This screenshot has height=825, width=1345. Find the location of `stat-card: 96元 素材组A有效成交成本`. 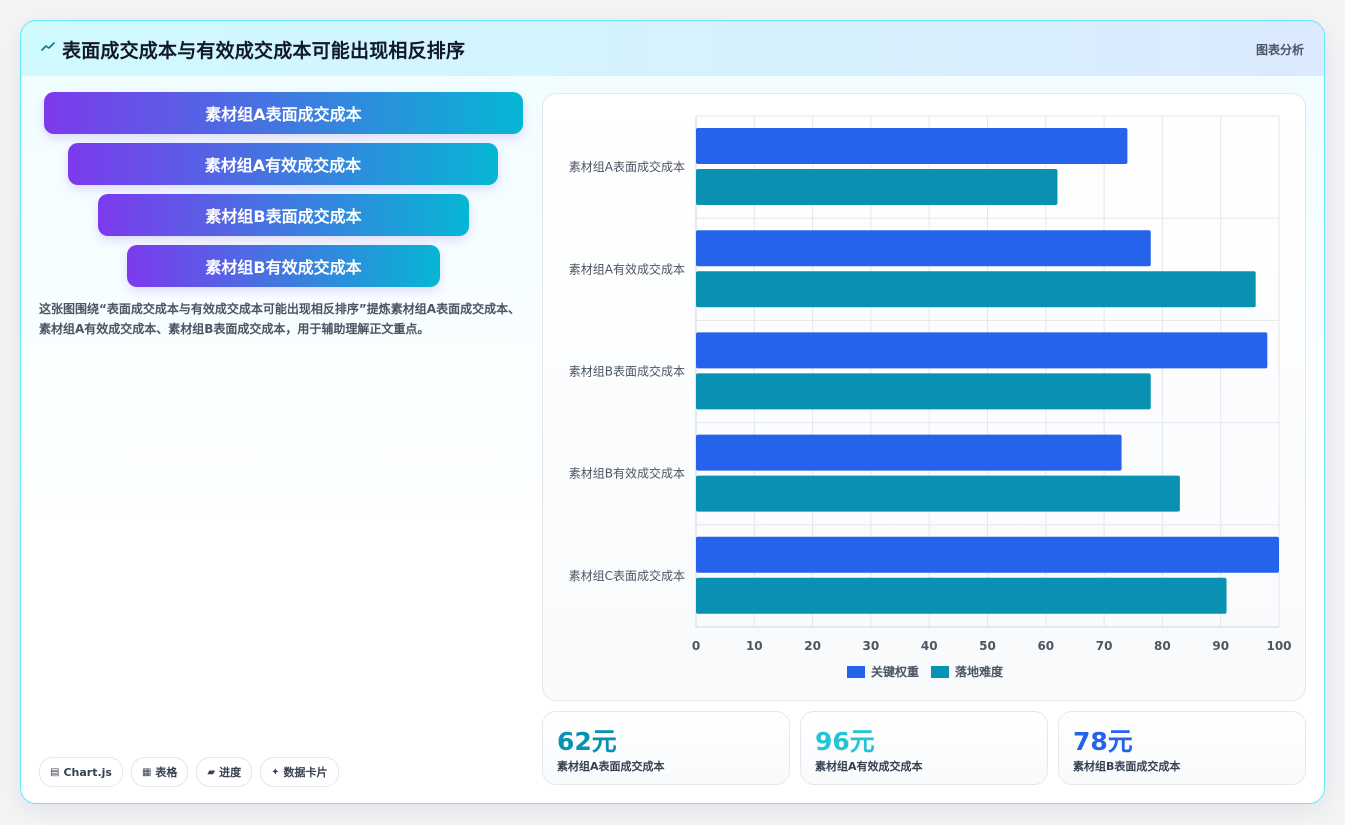

stat-card: 96元 素材组A有效成交成本 is located at coordinates (924, 748).